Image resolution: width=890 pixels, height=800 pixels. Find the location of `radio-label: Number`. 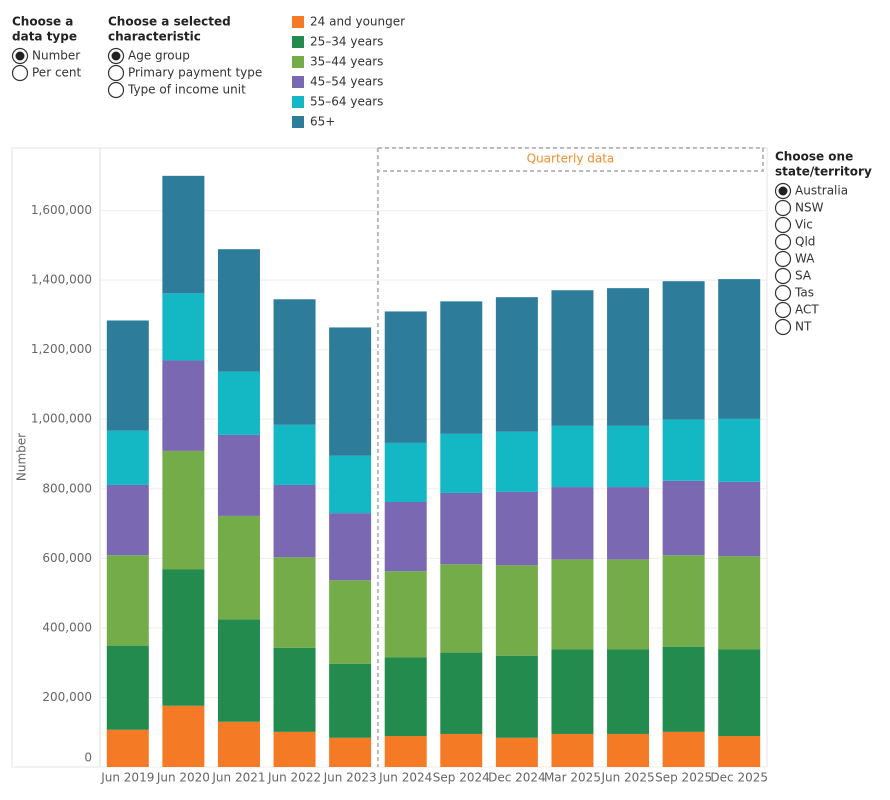

radio-label: Number is located at coordinates (56, 56).